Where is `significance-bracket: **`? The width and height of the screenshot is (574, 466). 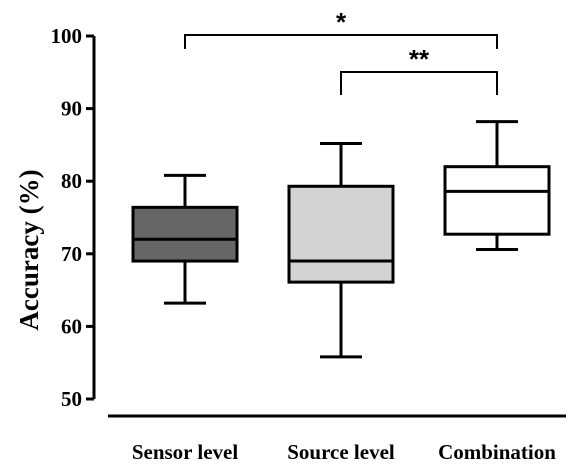 significance-bracket: ** is located at coordinates (419, 69).